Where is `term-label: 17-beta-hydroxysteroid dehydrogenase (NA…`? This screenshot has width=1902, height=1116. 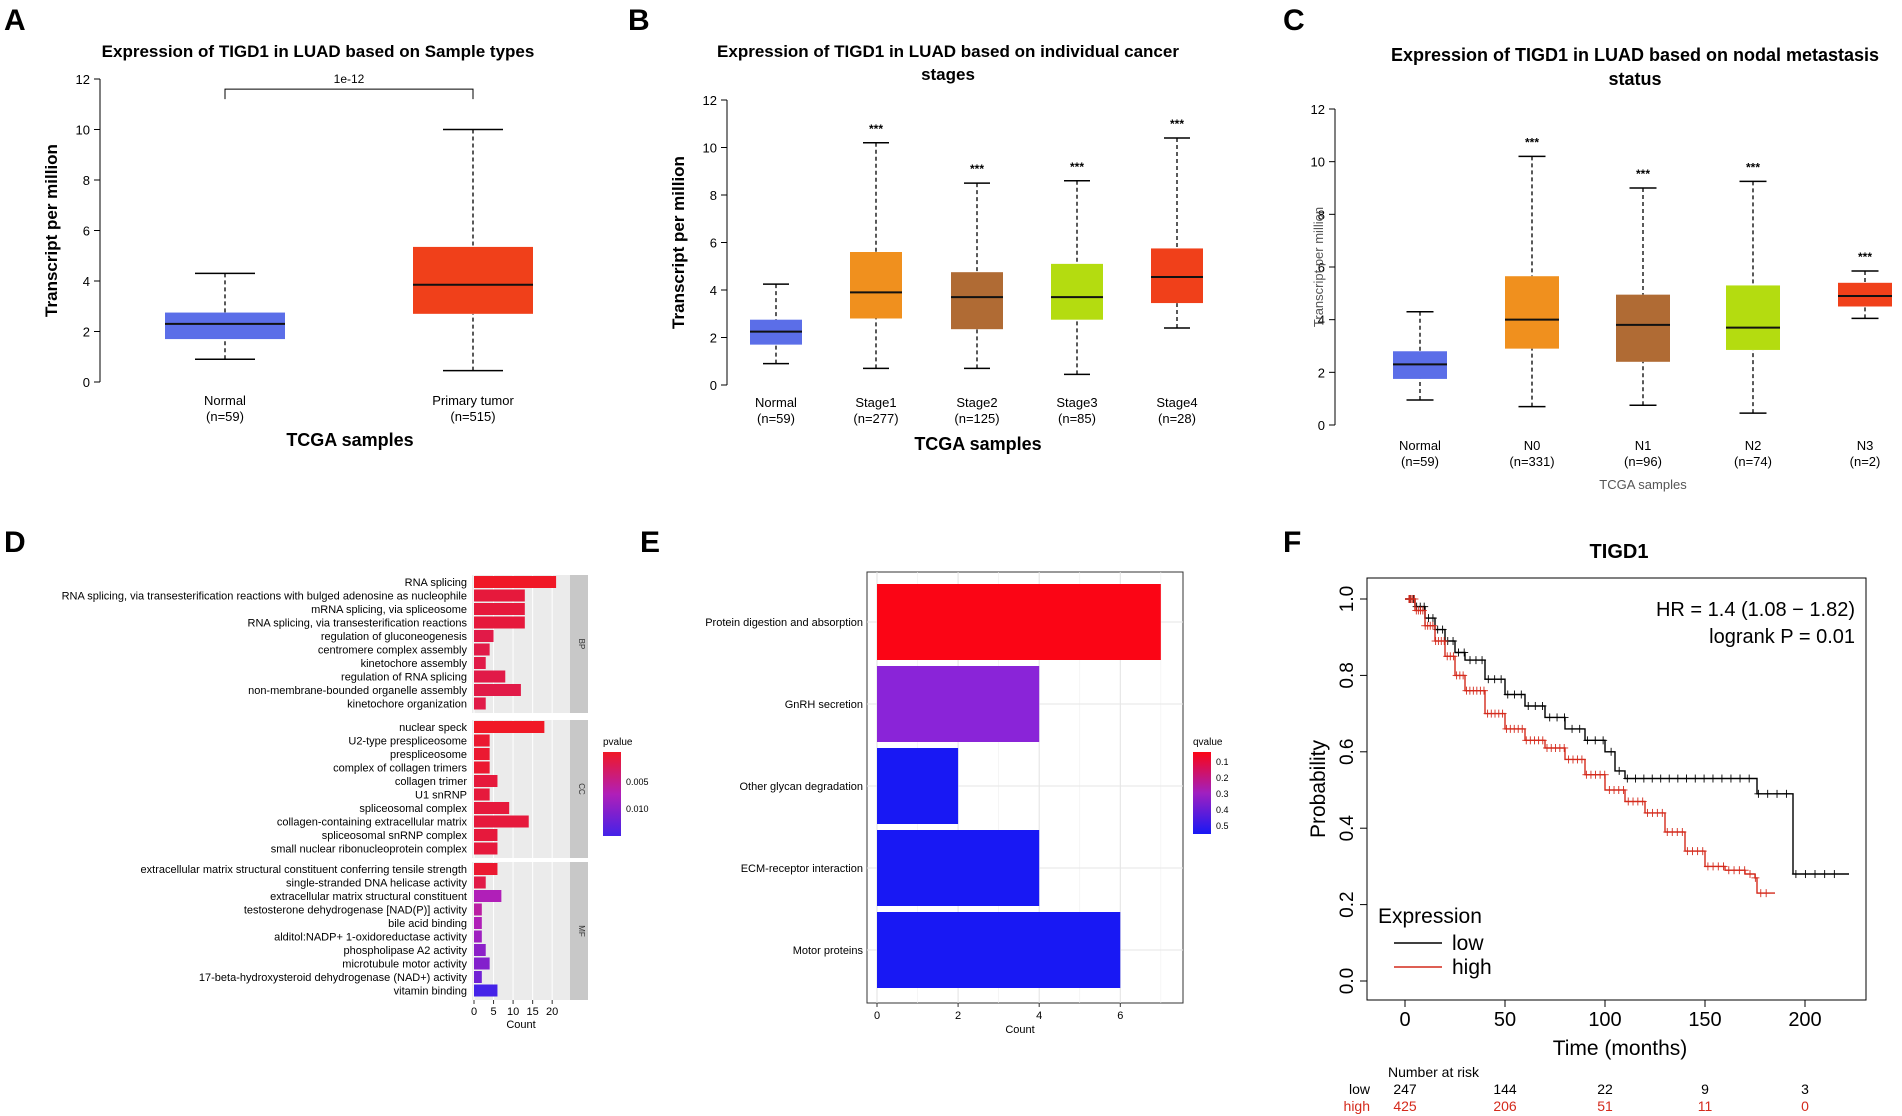 term-label: 17-beta-hydroxysteroid dehydrogenase (NA… is located at coordinates (333, 978).